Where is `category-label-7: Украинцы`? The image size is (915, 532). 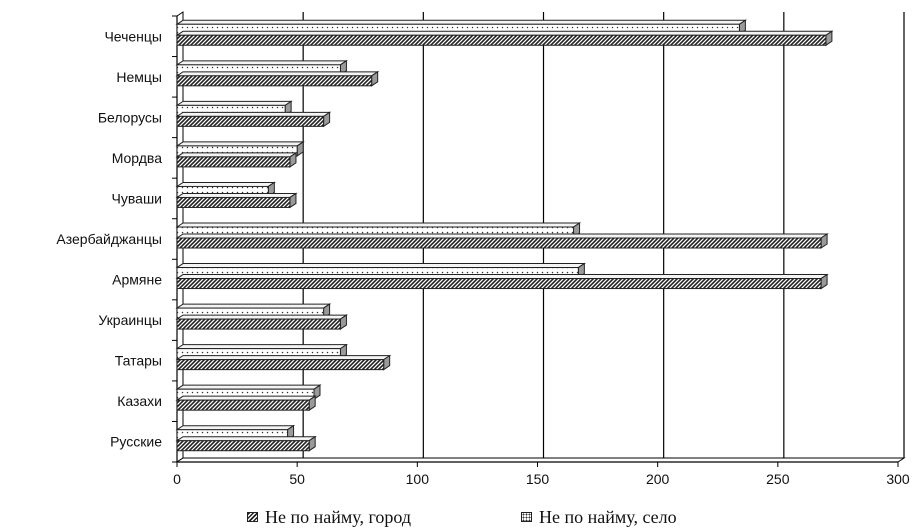
category-label-7: Украинцы is located at coordinates (130, 320).